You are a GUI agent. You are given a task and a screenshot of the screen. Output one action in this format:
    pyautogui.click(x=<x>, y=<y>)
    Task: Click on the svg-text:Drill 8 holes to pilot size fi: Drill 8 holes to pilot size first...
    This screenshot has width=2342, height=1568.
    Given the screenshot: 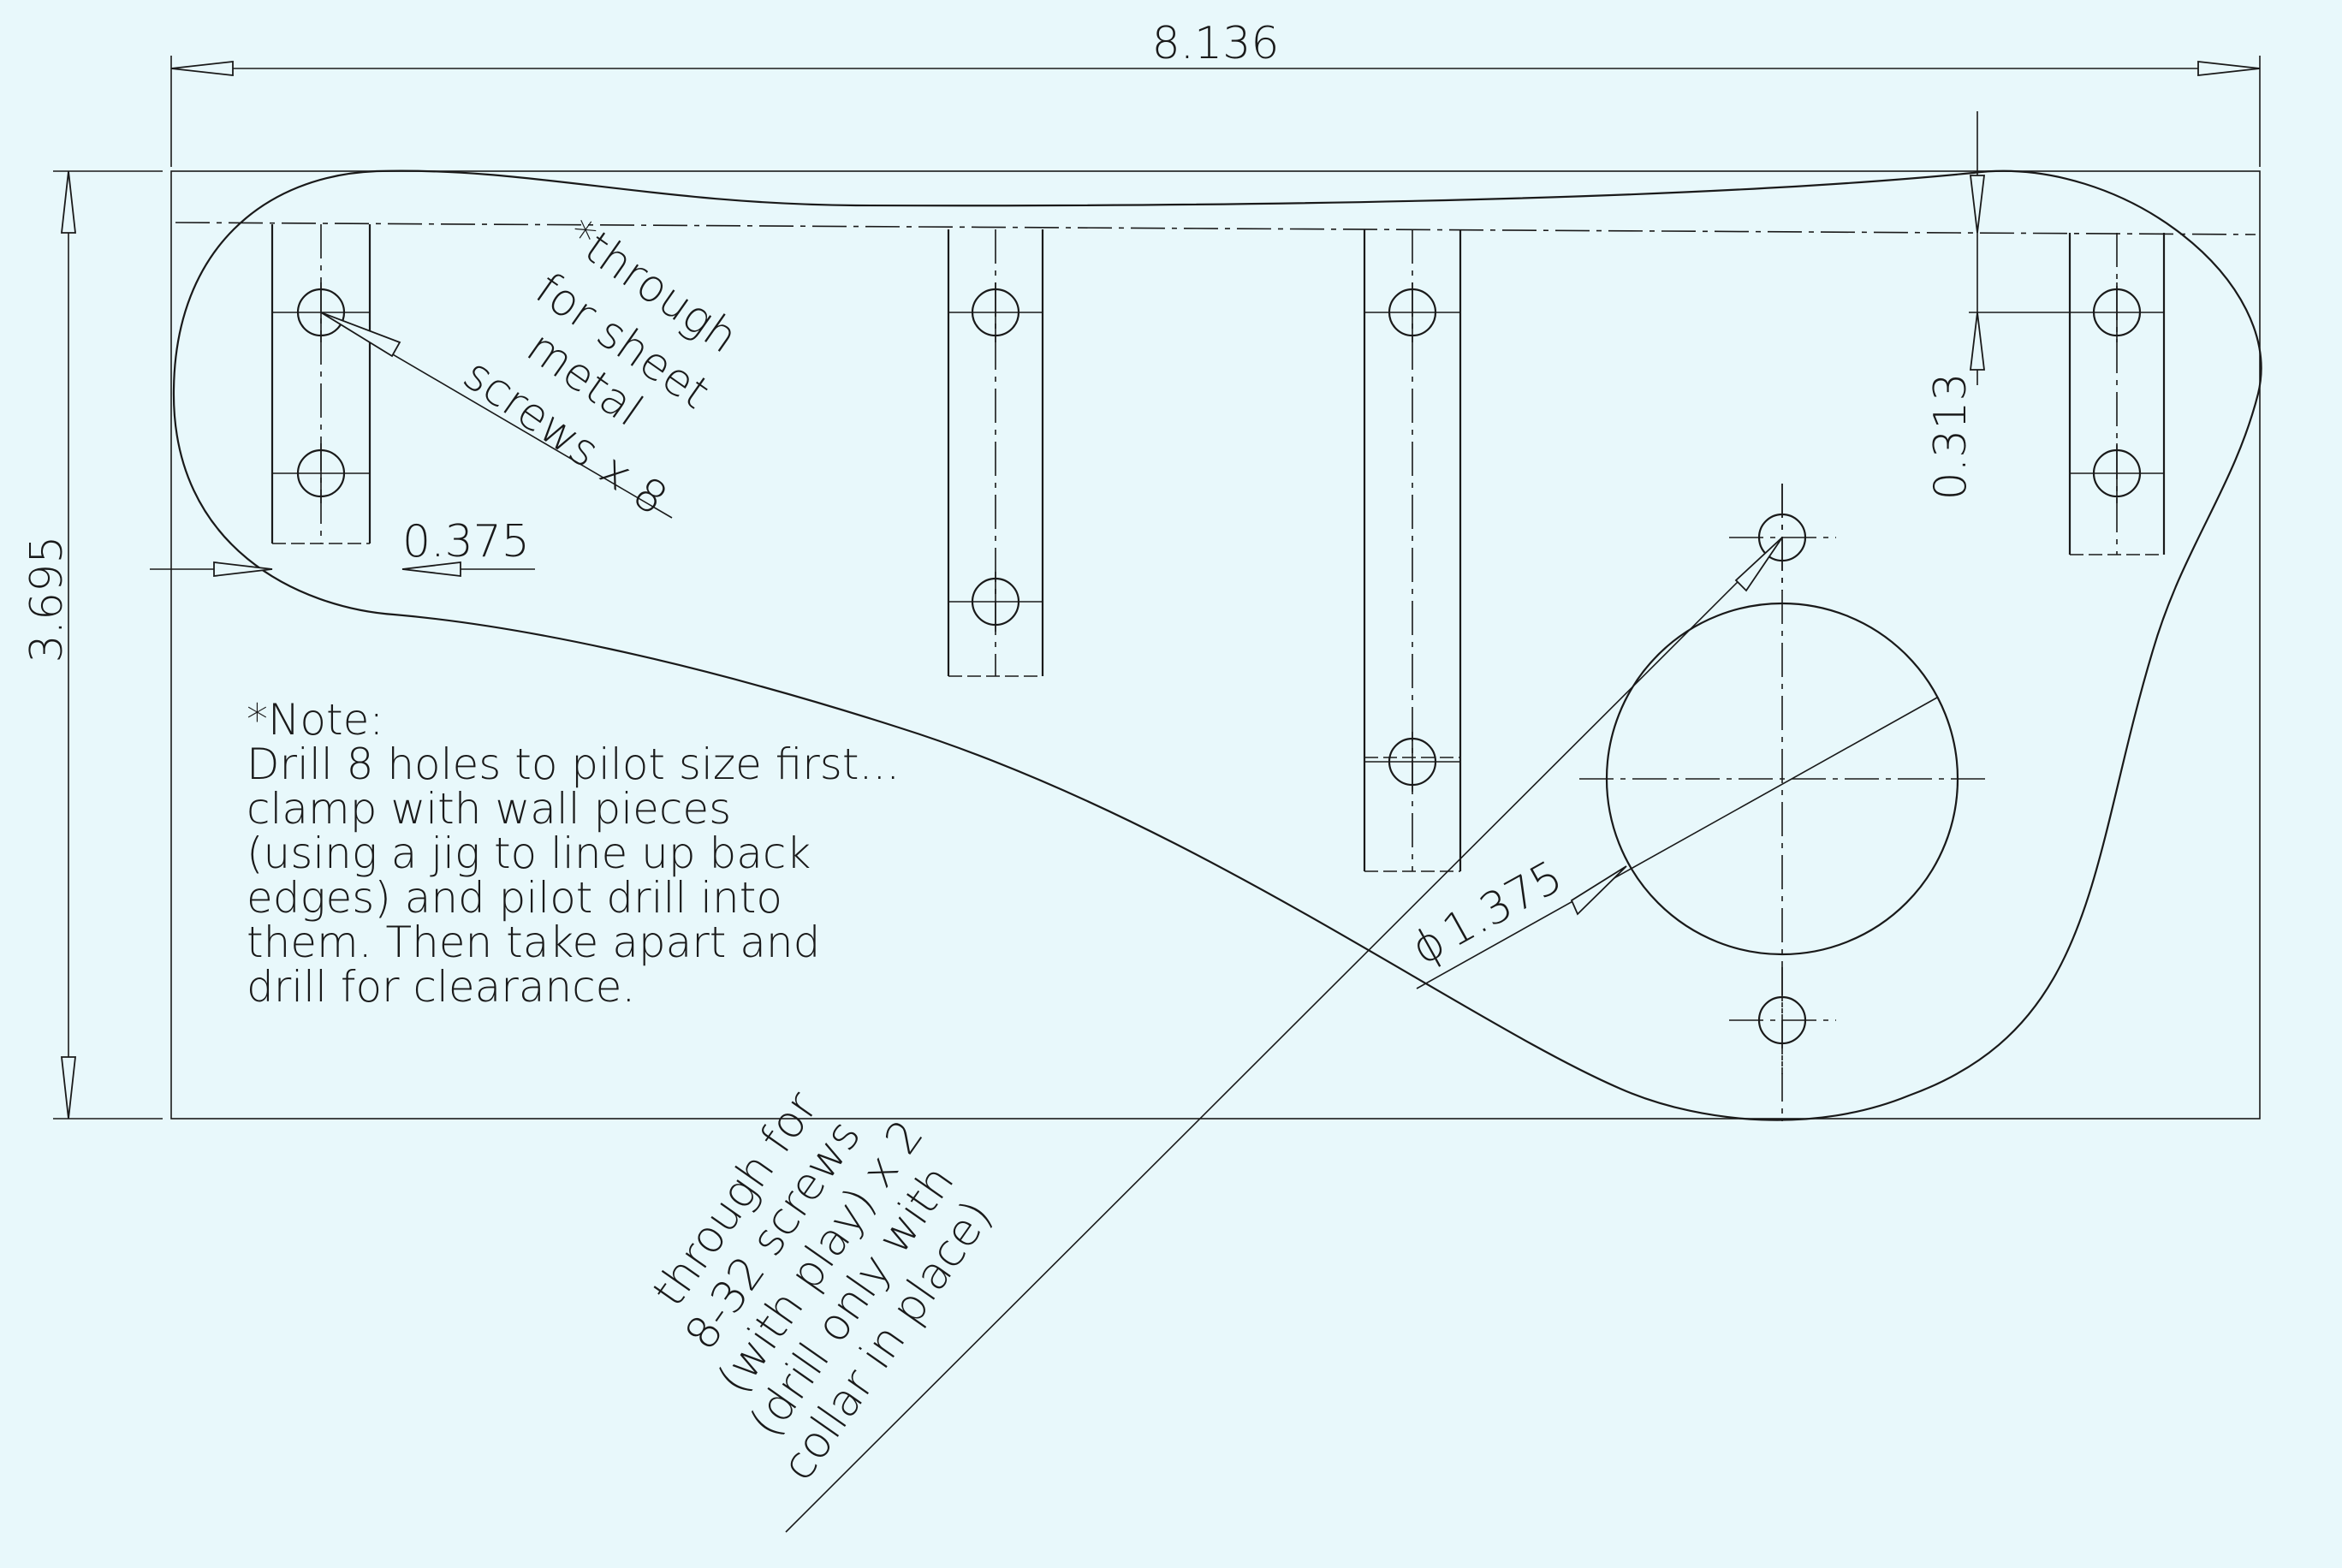 What is the action you would take?
    pyautogui.click(x=573, y=764)
    